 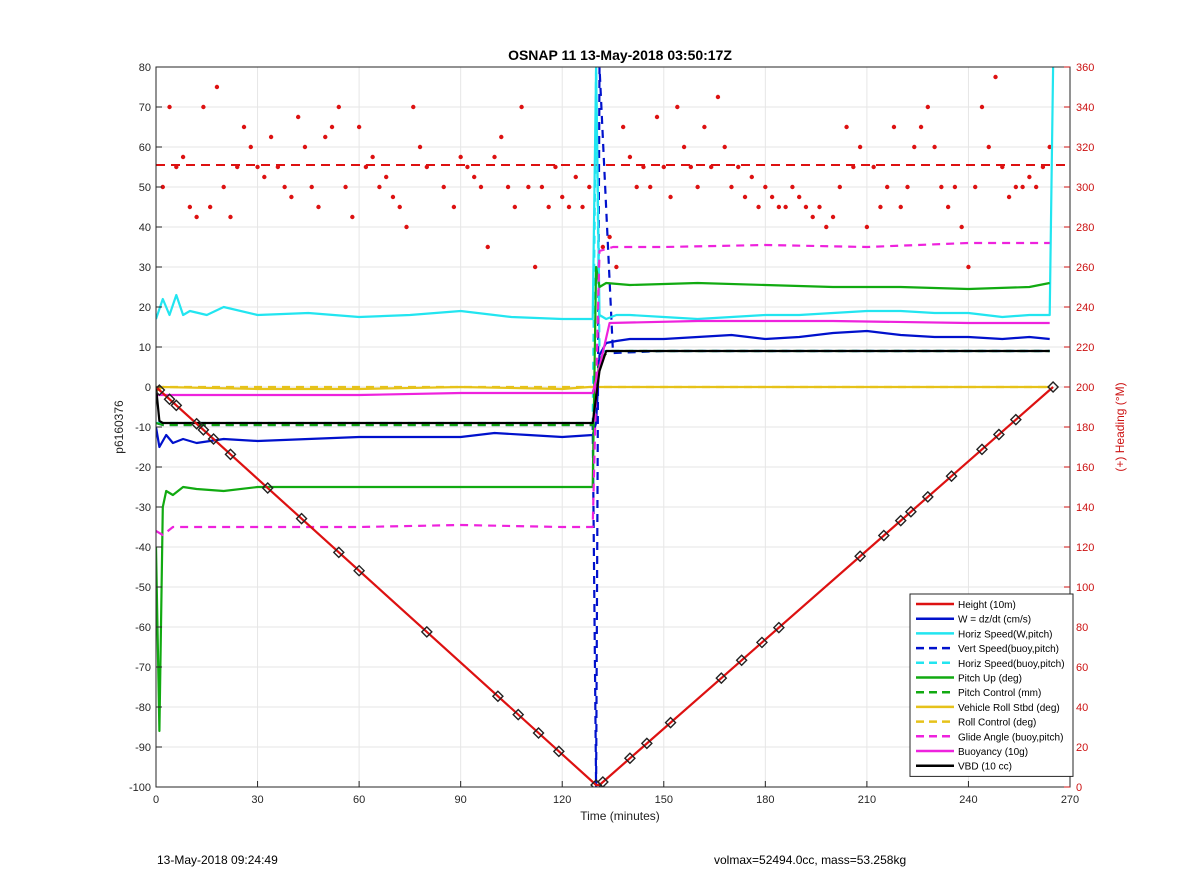 I want to click on y2-tick-label: 60, so click(x=1082, y=668).